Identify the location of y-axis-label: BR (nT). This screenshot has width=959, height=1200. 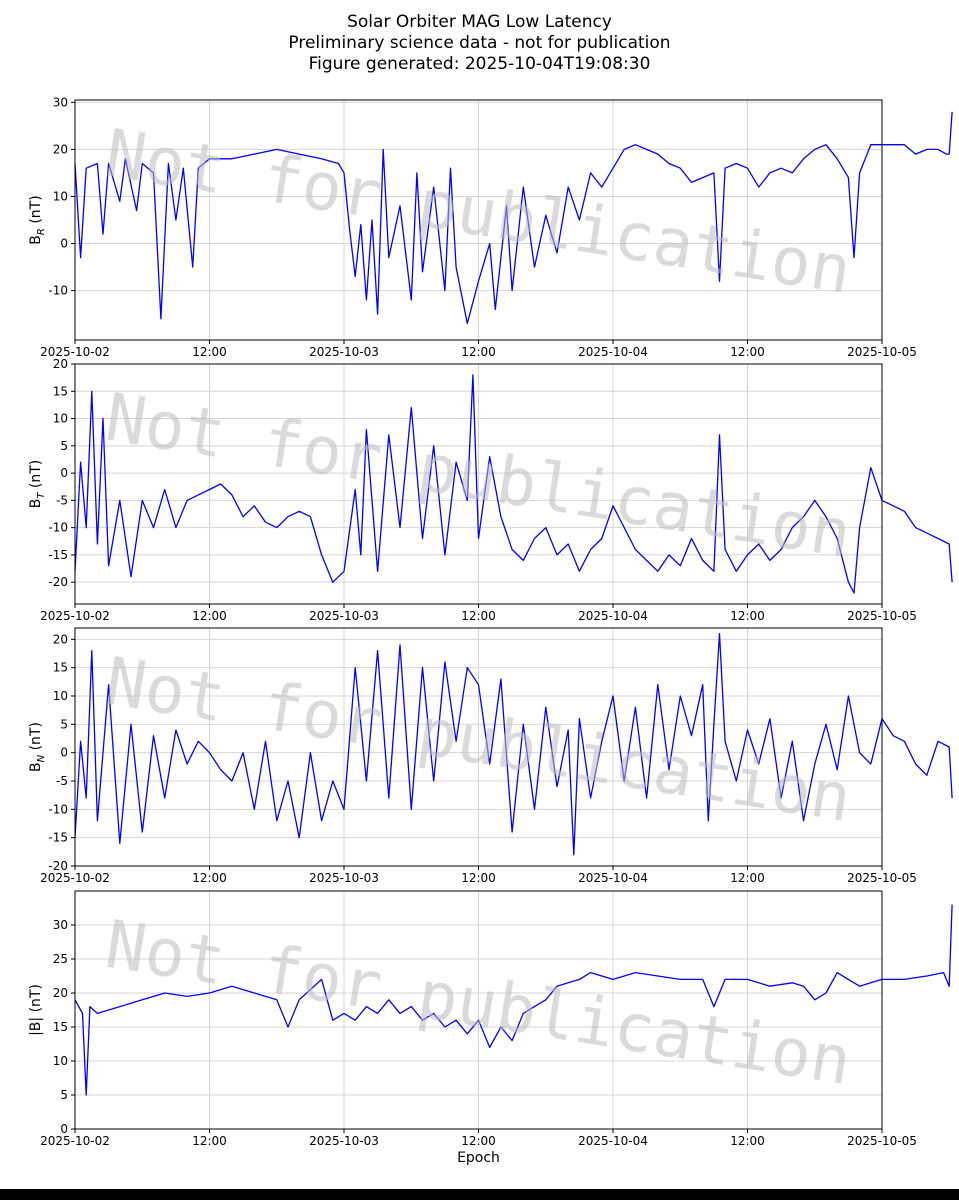
(37, 219).